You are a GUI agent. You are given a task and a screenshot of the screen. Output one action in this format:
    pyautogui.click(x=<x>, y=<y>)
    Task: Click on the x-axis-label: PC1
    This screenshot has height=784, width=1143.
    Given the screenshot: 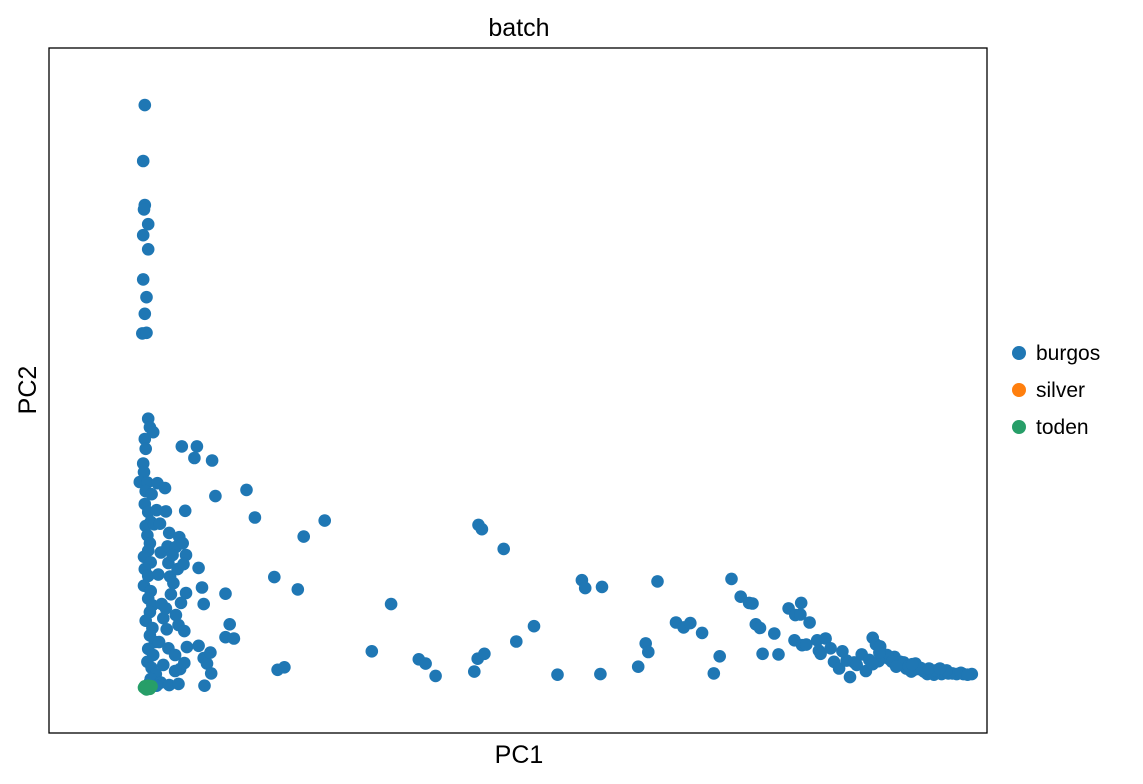 What is the action you would take?
    pyautogui.click(x=519, y=755)
    